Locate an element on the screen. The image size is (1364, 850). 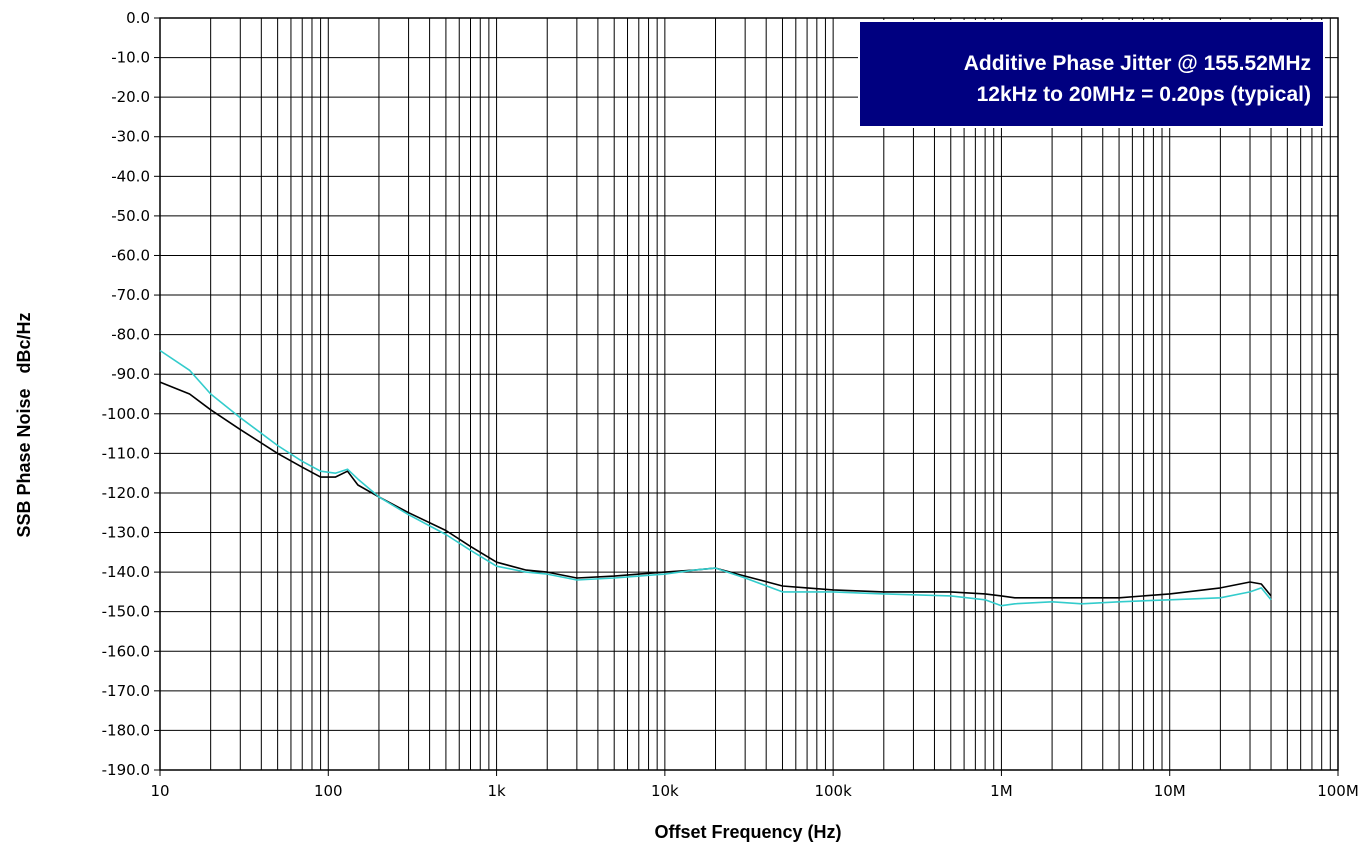
y-tick-label: -80.0 is located at coordinates (130, 335).